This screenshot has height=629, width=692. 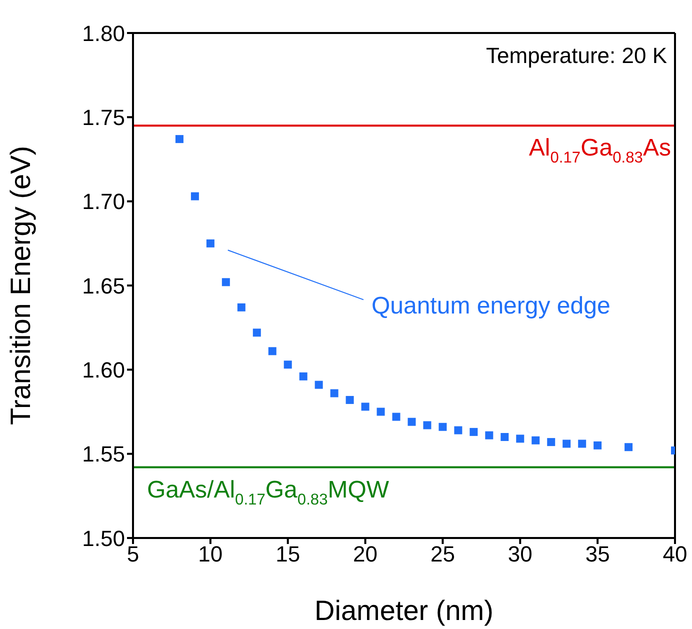 What do you see at coordinates (599, 150) in the screenshot?
I see `ref-line-label: Al$_{0.17}$Ga$_{0.83}$As` at bounding box center [599, 150].